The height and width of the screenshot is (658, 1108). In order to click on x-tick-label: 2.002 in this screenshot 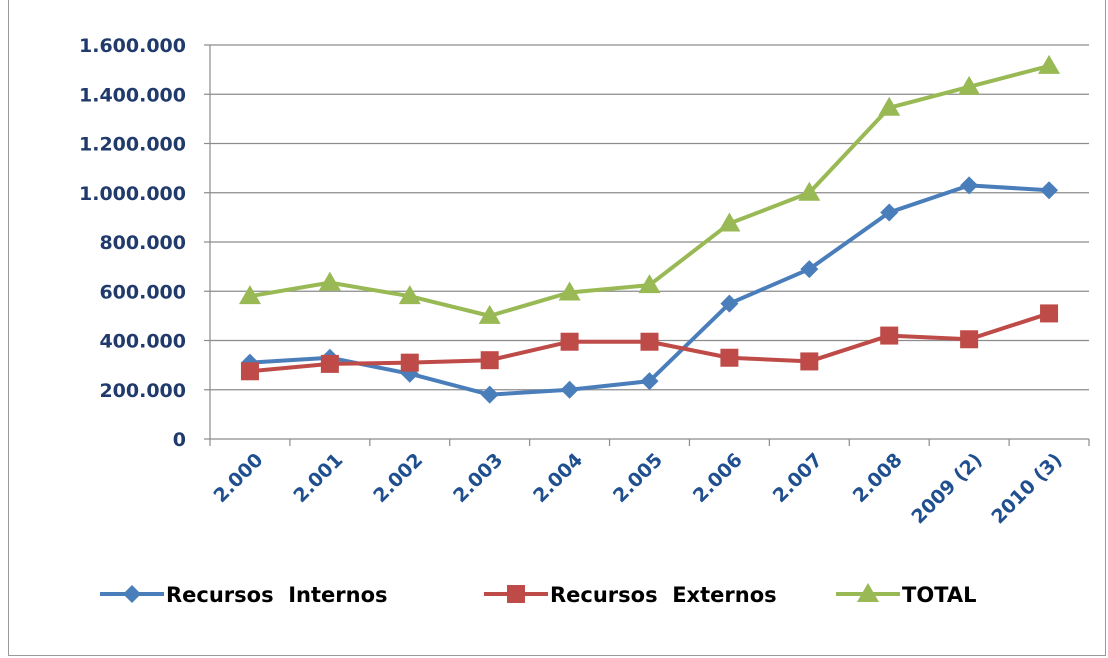, I will do `click(398, 478)`.